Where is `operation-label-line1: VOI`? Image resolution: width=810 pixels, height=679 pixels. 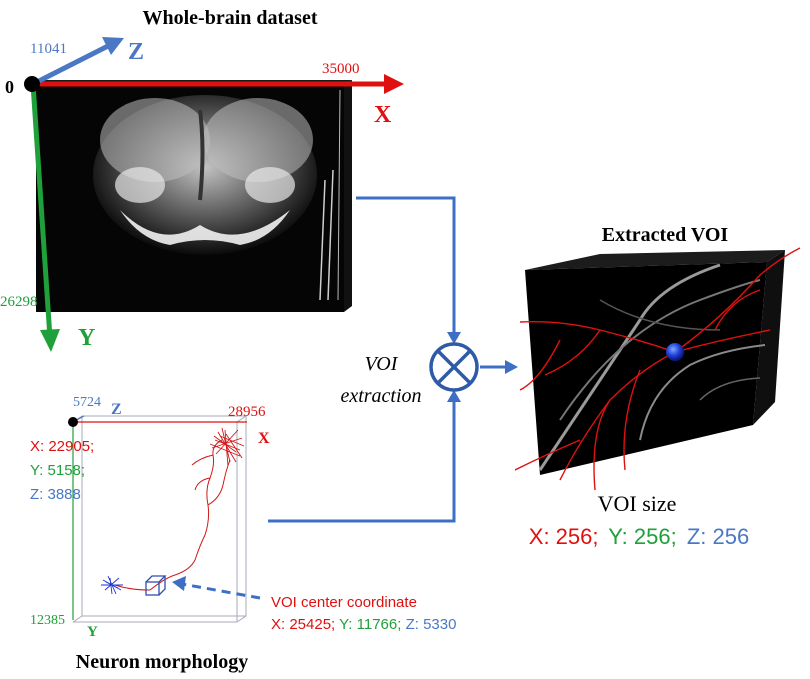 operation-label-line1: VOI is located at coordinates (382, 364).